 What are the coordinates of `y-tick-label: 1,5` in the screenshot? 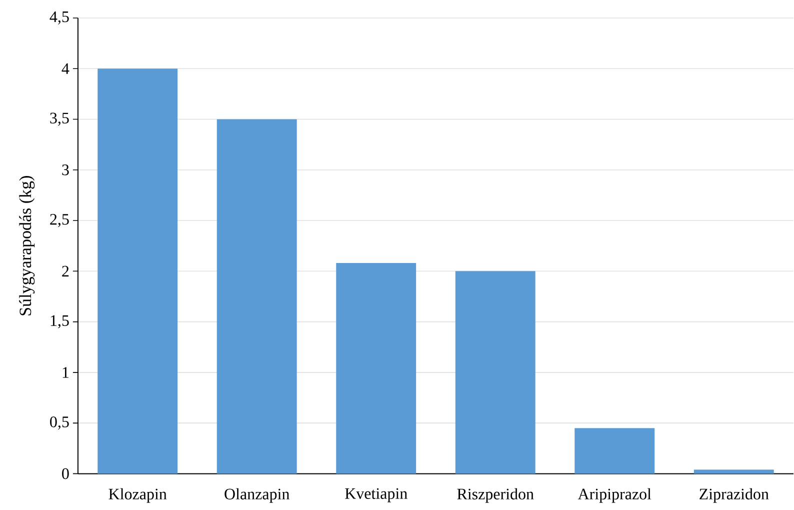 It's located at (59, 321).